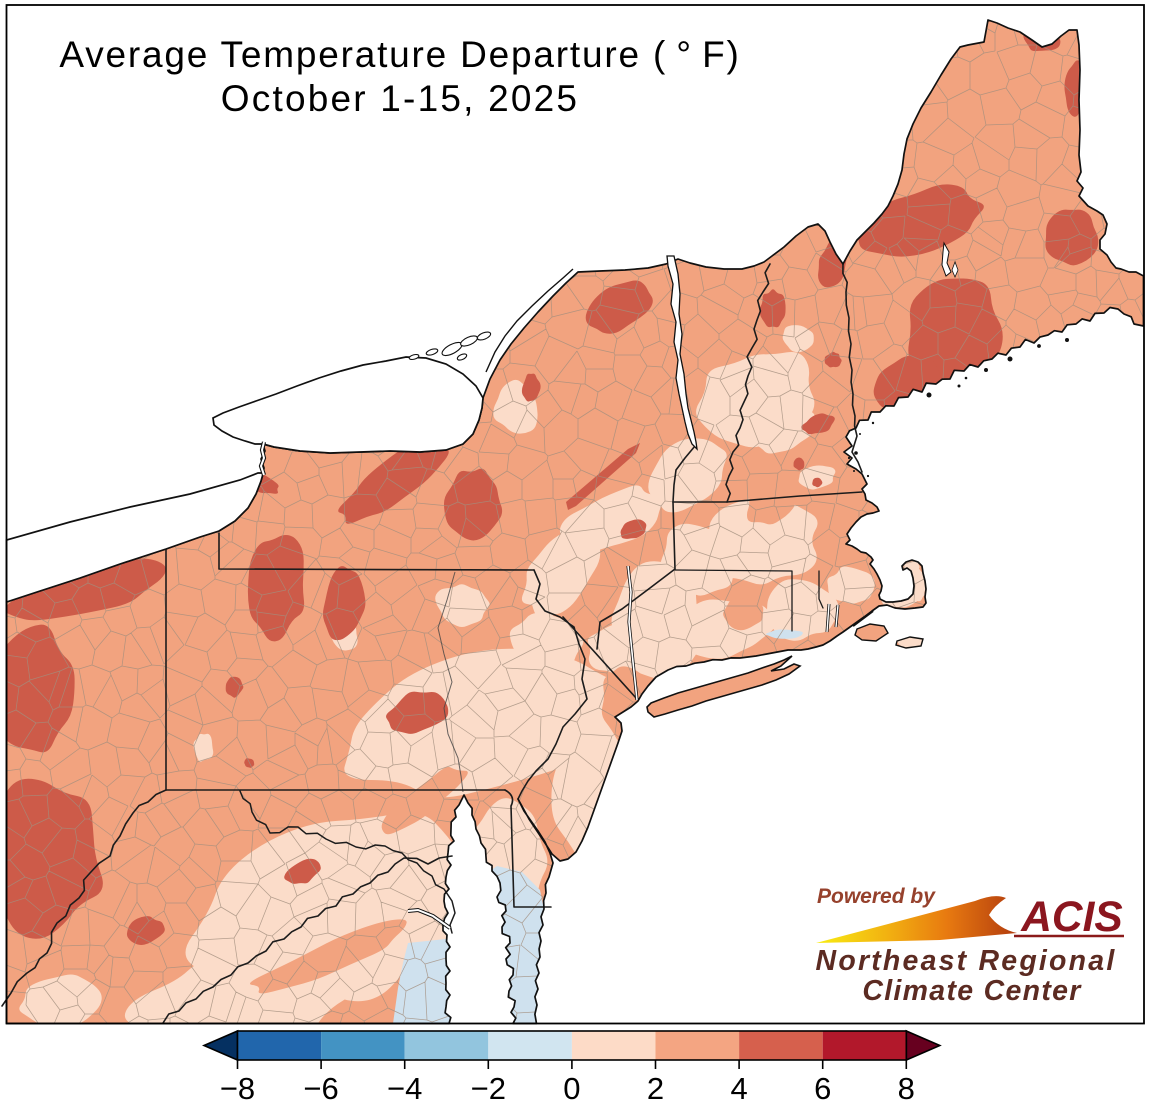 Image resolution: width=1151 pixels, height=1111 pixels. What do you see at coordinates (404, 1088) in the screenshot?
I see `svg-text: −4` at bounding box center [404, 1088].